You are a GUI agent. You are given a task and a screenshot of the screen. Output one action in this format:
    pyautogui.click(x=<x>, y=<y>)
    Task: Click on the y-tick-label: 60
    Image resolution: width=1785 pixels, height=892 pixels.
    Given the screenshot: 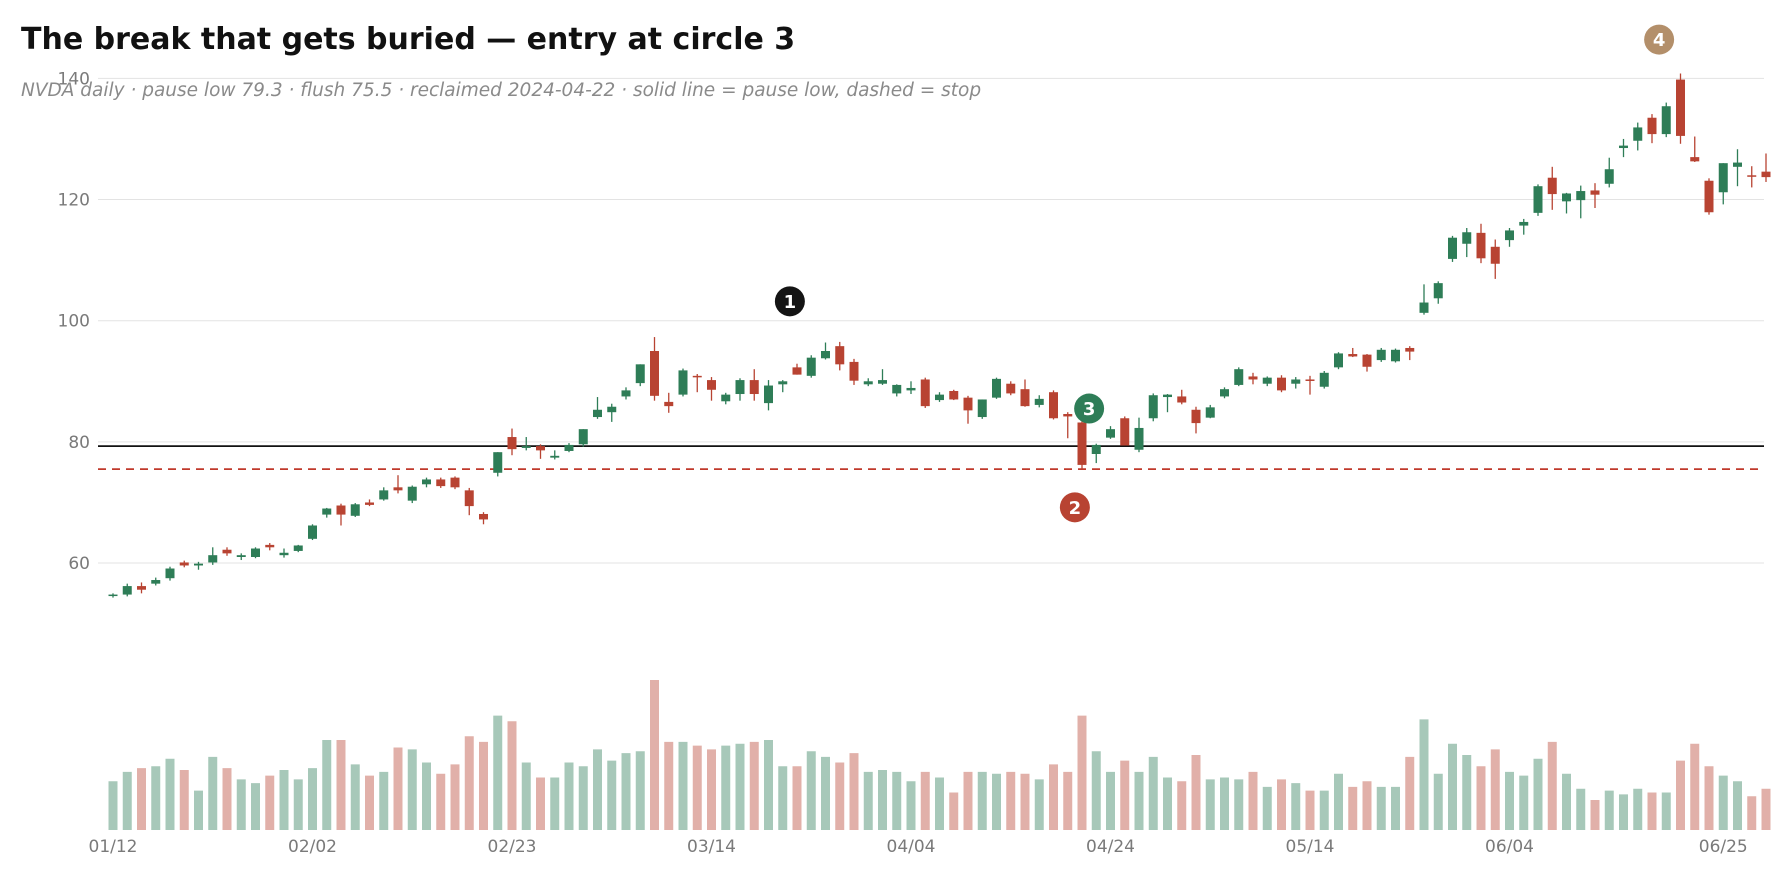 What is the action you would take?
    pyautogui.click(x=79, y=564)
    